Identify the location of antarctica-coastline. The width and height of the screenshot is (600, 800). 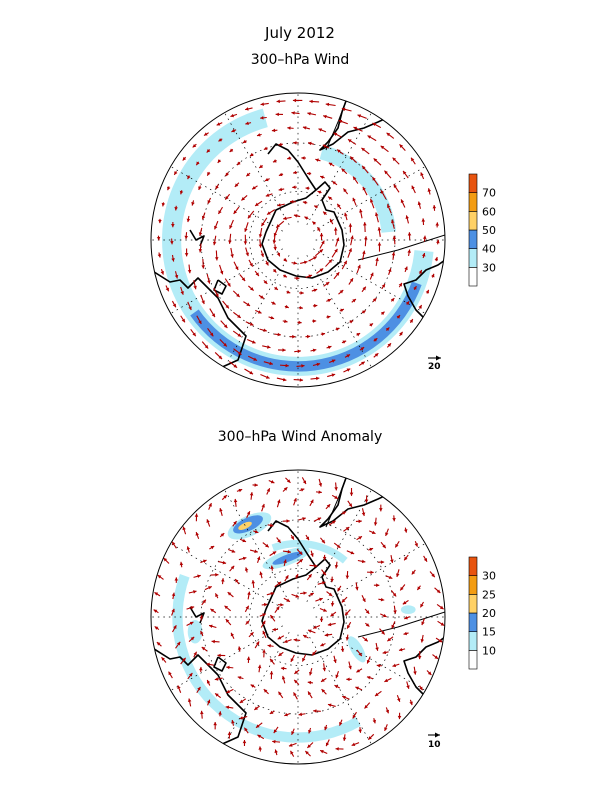
(303, 230).